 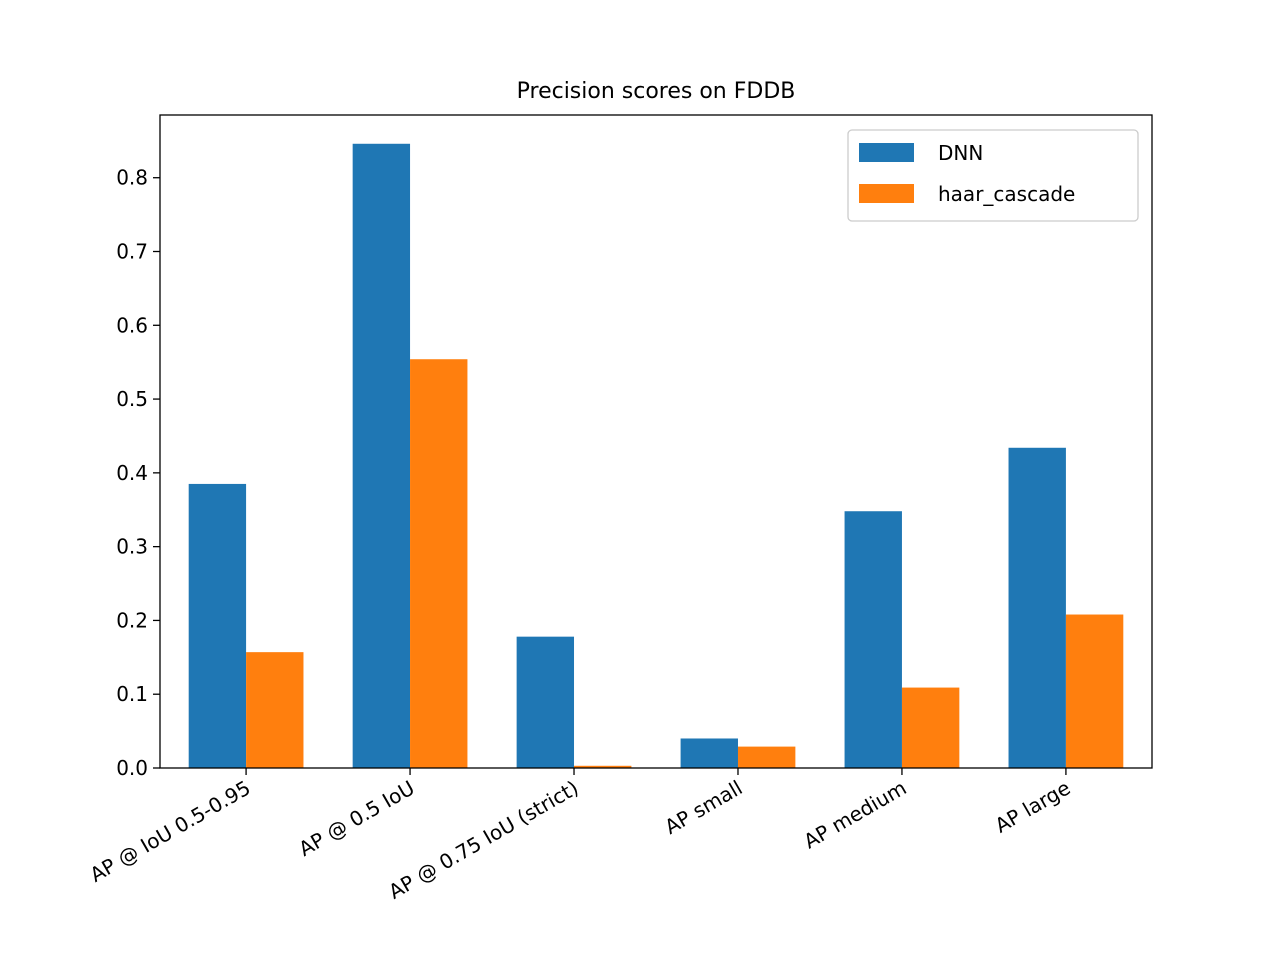 I want to click on legend-box, so click(x=993, y=175).